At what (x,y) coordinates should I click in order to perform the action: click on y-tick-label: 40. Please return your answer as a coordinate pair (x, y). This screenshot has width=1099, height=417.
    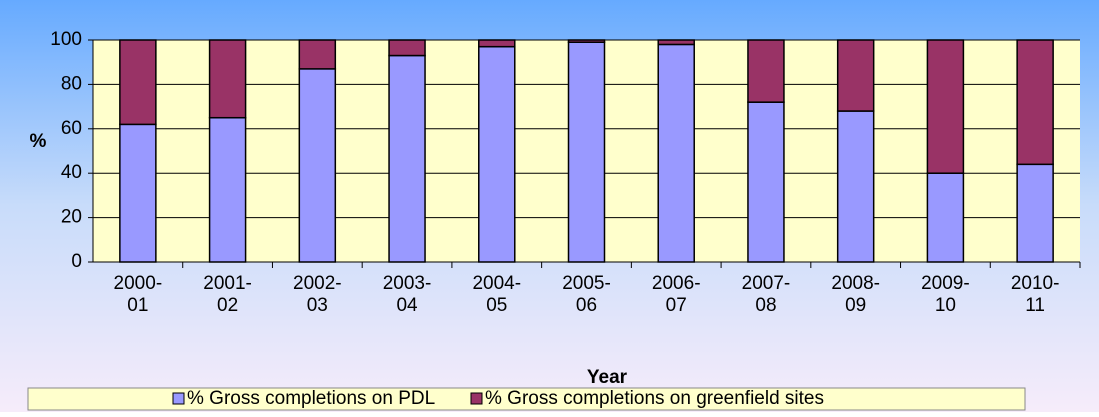
    Looking at the image, I should click on (71, 172).